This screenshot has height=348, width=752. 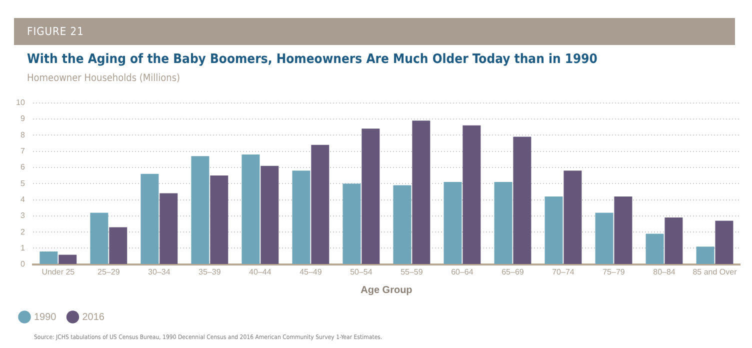 What do you see at coordinates (103, 78) in the screenshot?
I see `chart-subtitle: Homeowner Households (Millions)` at bounding box center [103, 78].